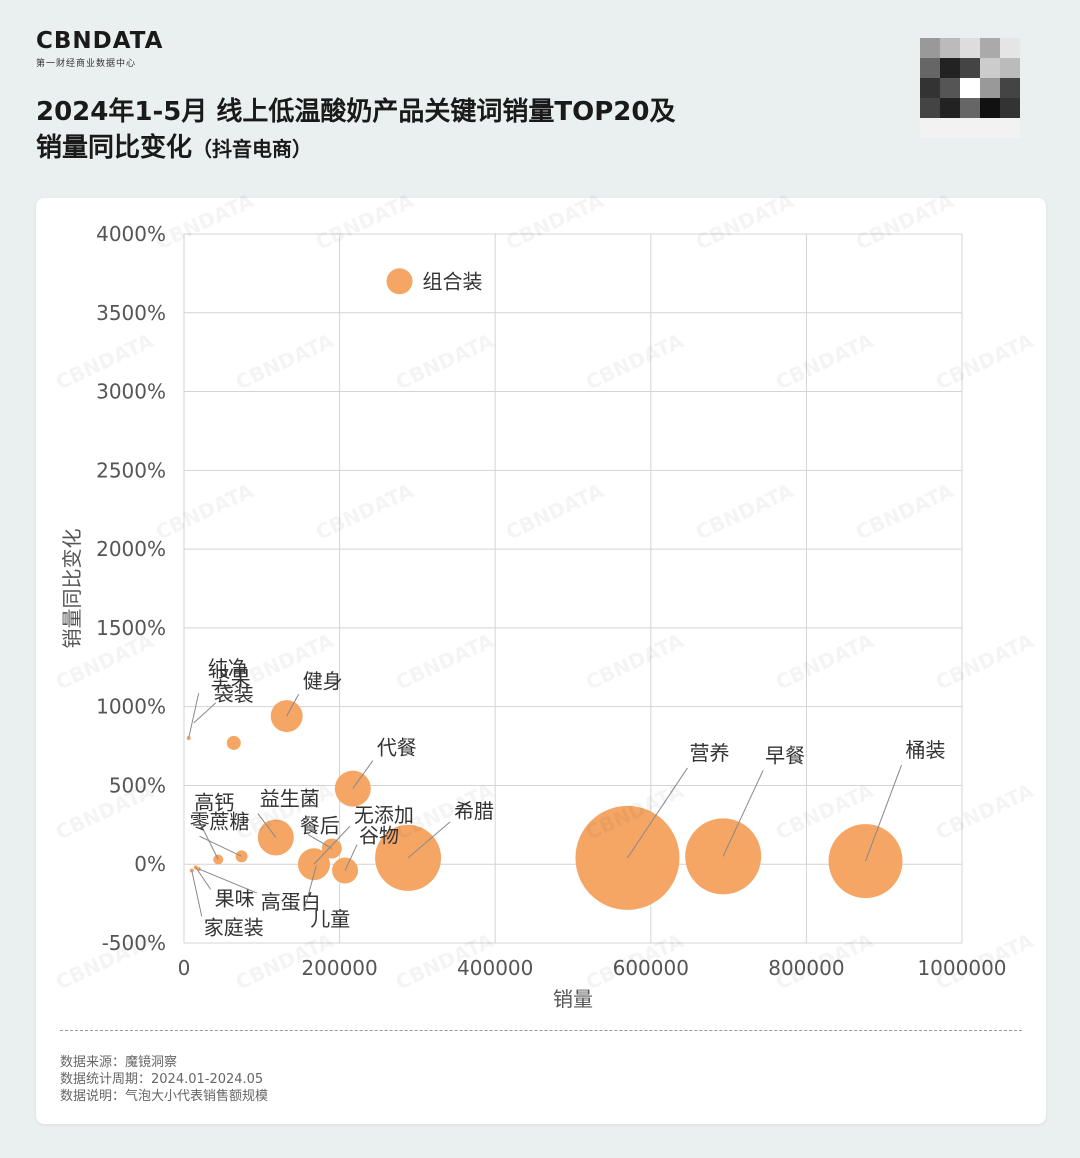 This screenshot has width=1080, height=1158. Describe the element at coordinates (131, 707) in the screenshot. I see `y-tick-label: 1000%` at that location.